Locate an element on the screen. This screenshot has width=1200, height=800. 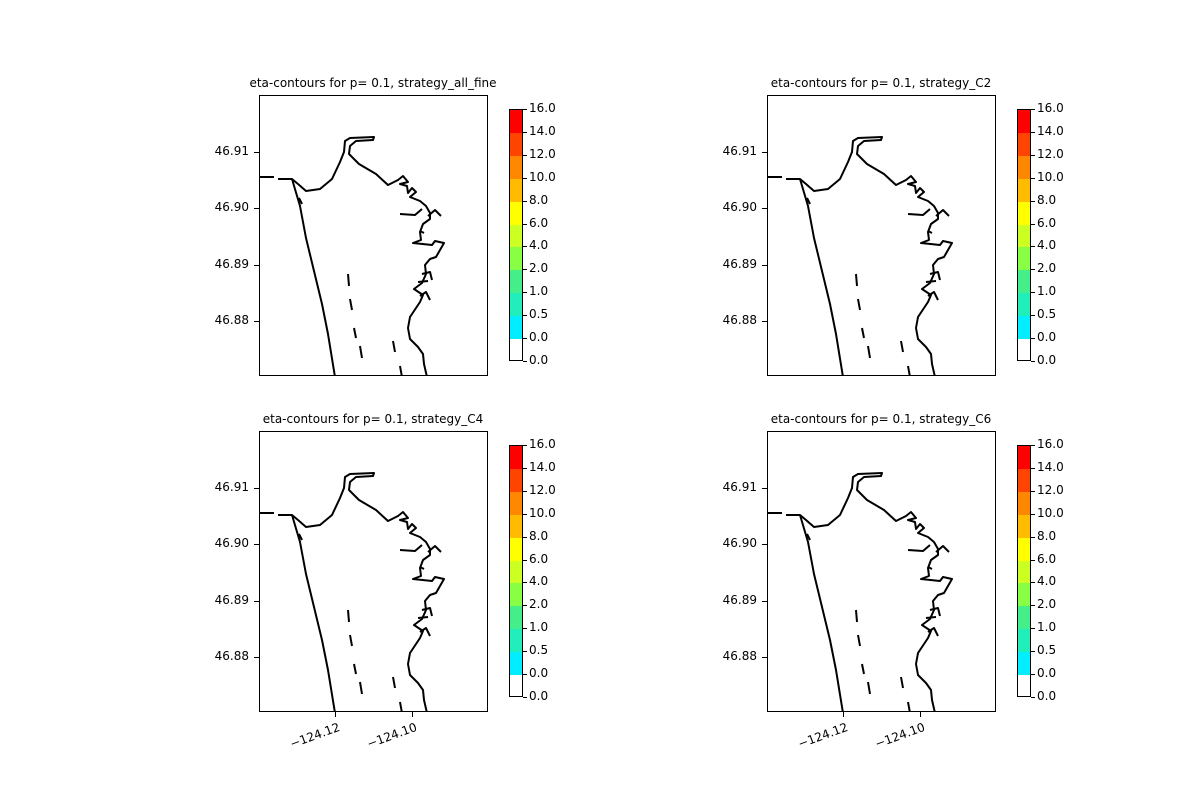
colorbar-label: 16.0 is located at coordinates (542, 108).